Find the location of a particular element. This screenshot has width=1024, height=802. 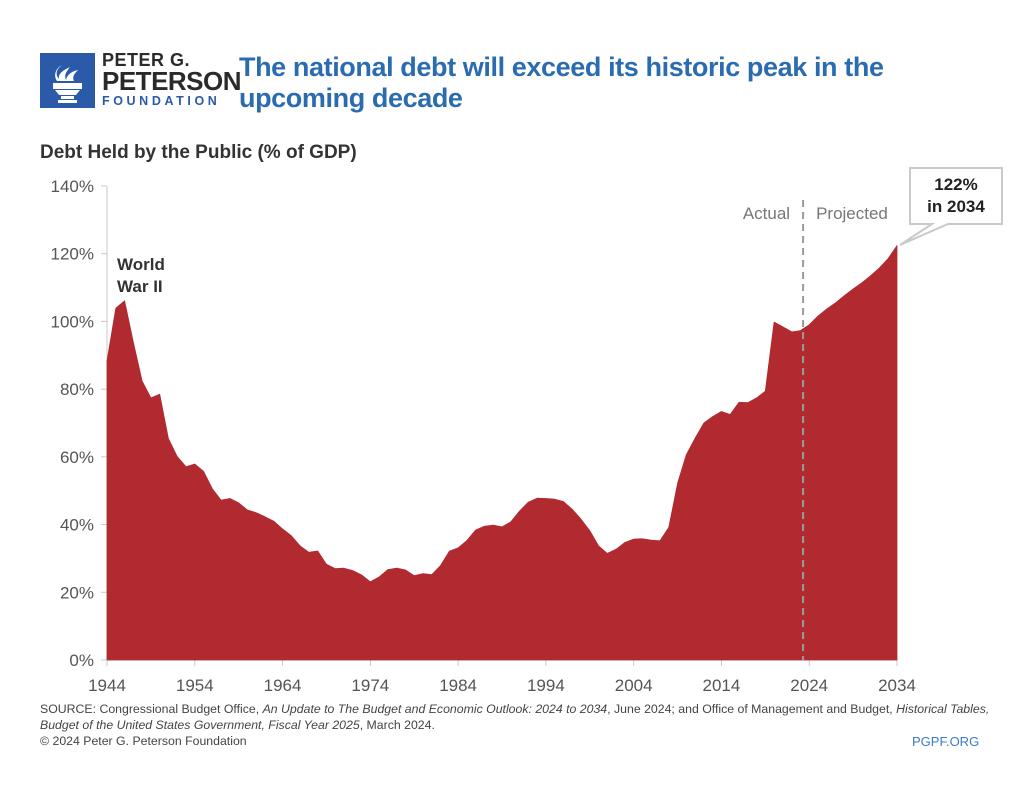

copyright: © 2024 Peter G. Peterson Foundation is located at coordinates (143, 741).